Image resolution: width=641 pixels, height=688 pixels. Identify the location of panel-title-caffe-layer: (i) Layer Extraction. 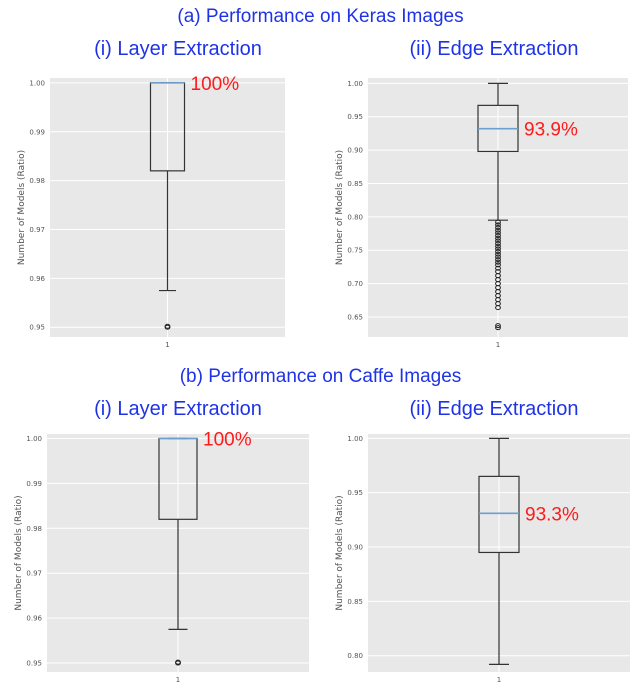
(178, 409).